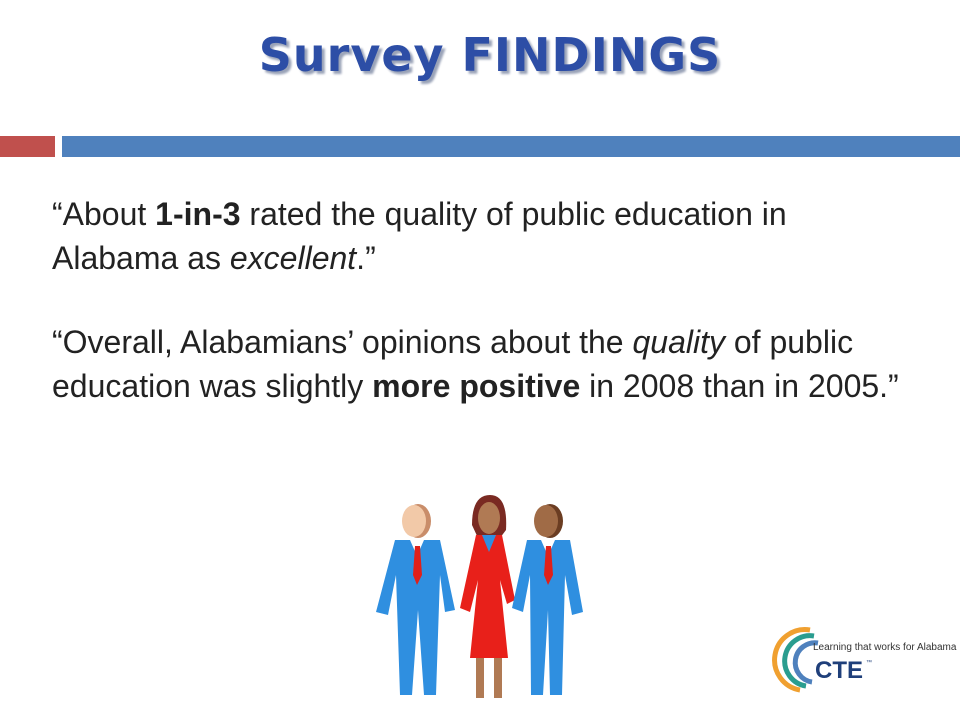 Image resolution: width=960 pixels, height=720 pixels. I want to click on text: quality, so click(678, 342).